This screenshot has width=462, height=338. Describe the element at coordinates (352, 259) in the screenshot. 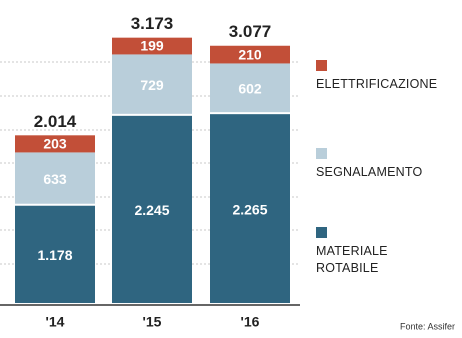

I see `legend-label: MATERIALE ROTABILE` at that location.